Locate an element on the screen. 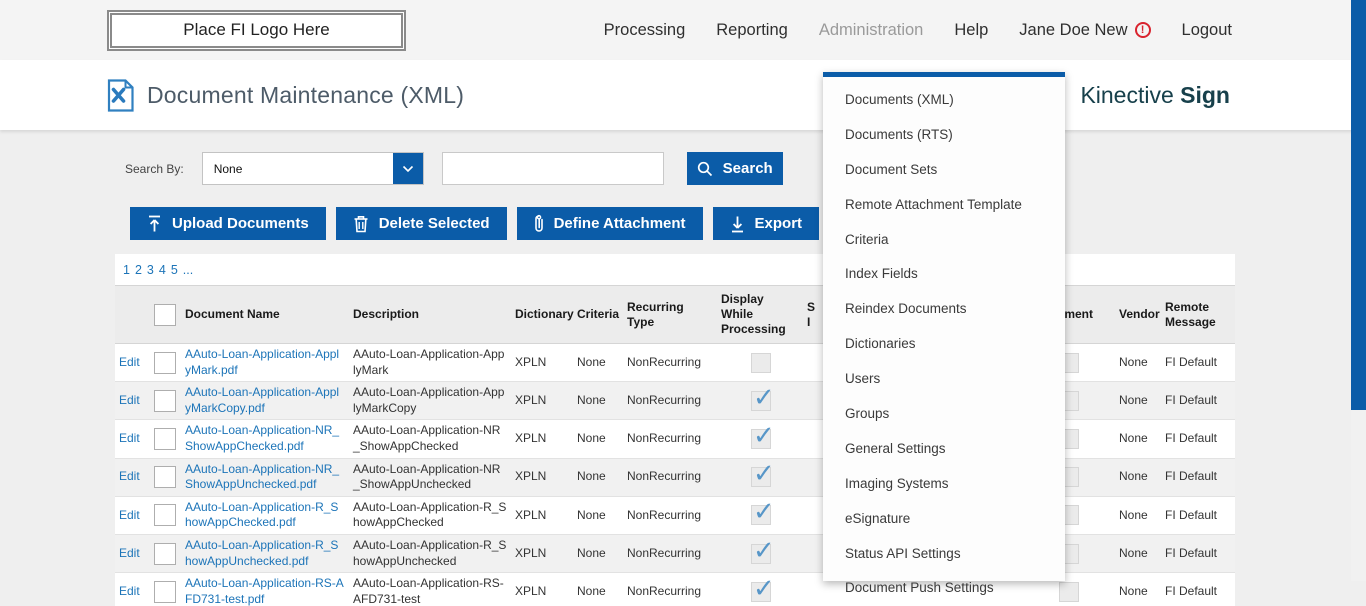 The image size is (1366, 606). vertical-scrollbar is located at coordinates (1358, 290).